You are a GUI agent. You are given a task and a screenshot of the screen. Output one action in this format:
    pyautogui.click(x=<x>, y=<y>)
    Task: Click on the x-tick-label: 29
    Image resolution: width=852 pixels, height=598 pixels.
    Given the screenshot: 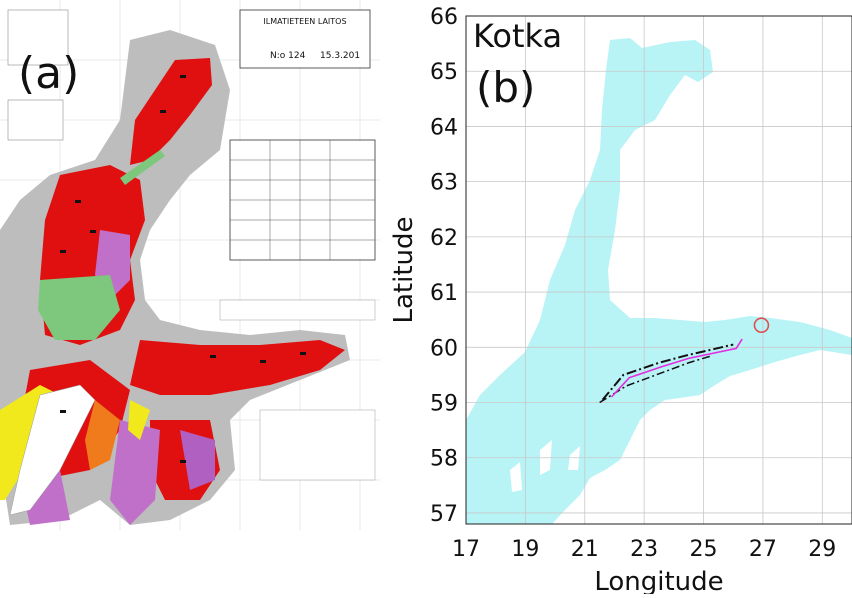 What is the action you would take?
    pyautogui.click(x=822, y=549)
    